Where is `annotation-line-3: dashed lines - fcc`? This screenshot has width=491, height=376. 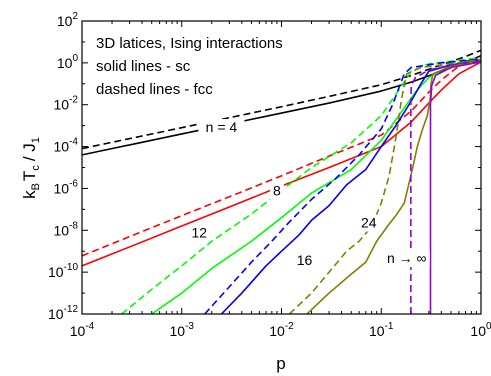
annotation-line-3: dashed lines - fcc is located at coordinates (154, 89).